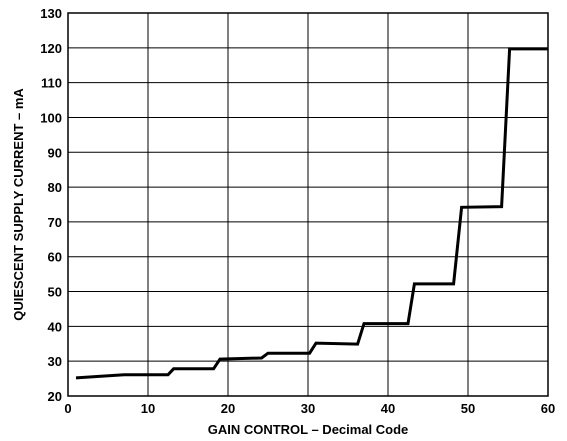 The width and height of the screenshot is (567, 441). What do you see at coordinates (51, 13) in the screenshot?
I see `y-tick-label: 130` at bounding box center [51, 13].